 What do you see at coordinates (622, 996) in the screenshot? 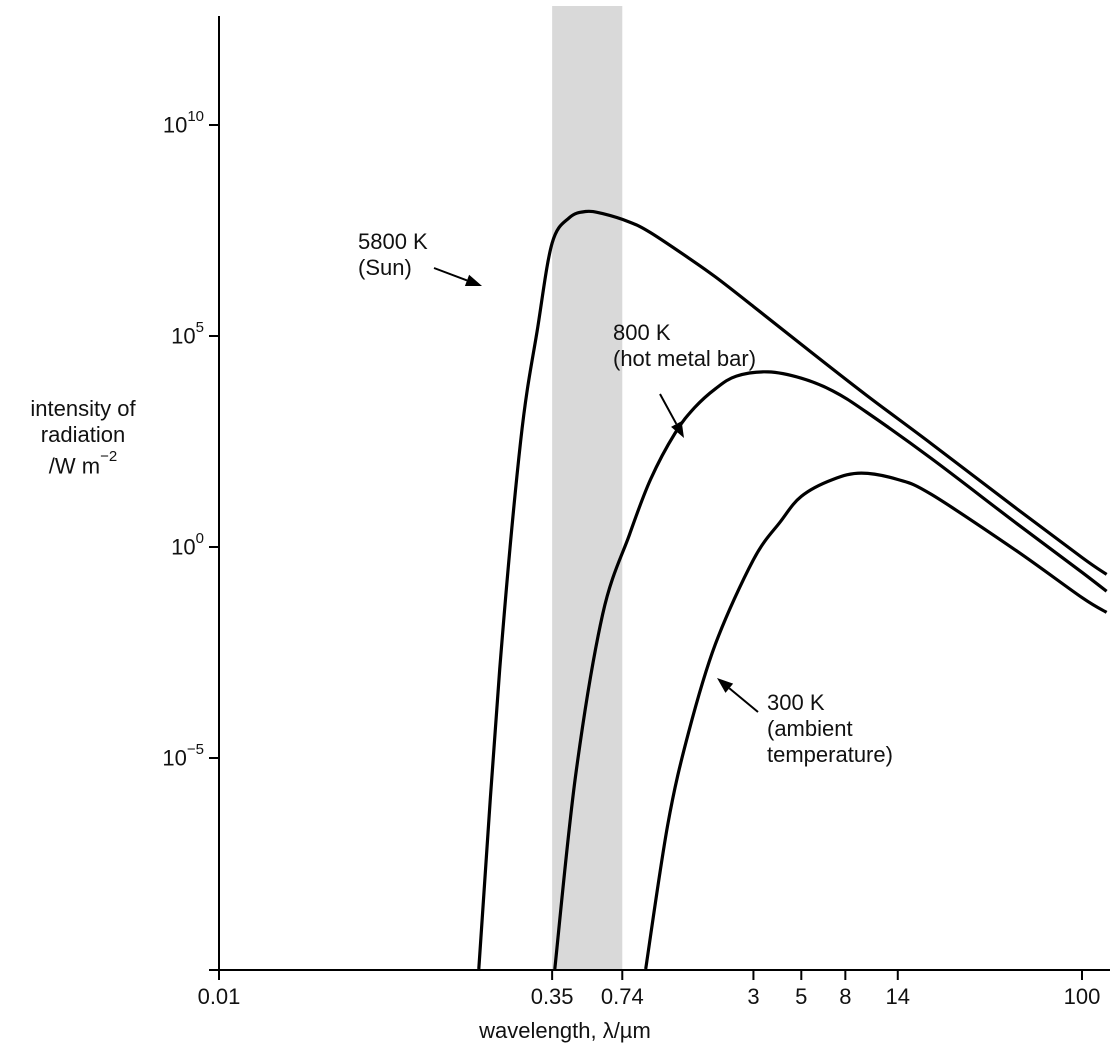
I see `x-tick-label: 0.74` at bounding box center [622, 996].